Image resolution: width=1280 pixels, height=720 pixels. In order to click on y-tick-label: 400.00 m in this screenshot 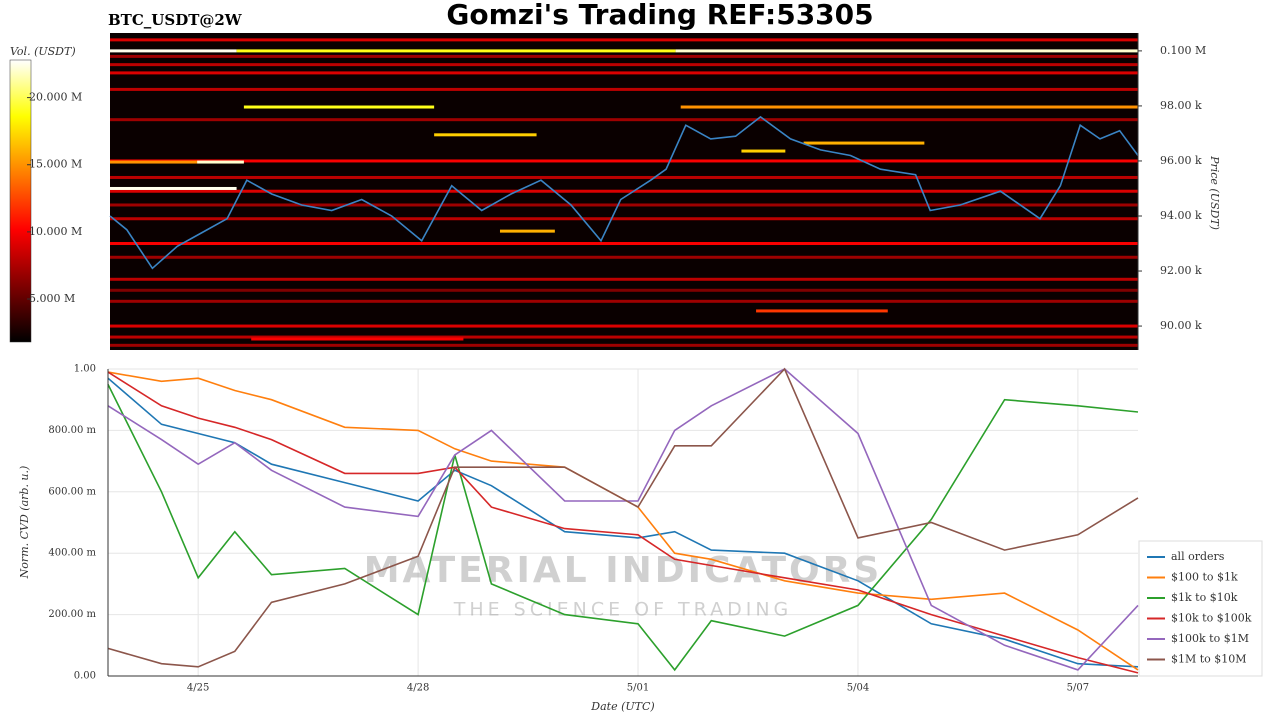, I will do `click(72, 553)`.